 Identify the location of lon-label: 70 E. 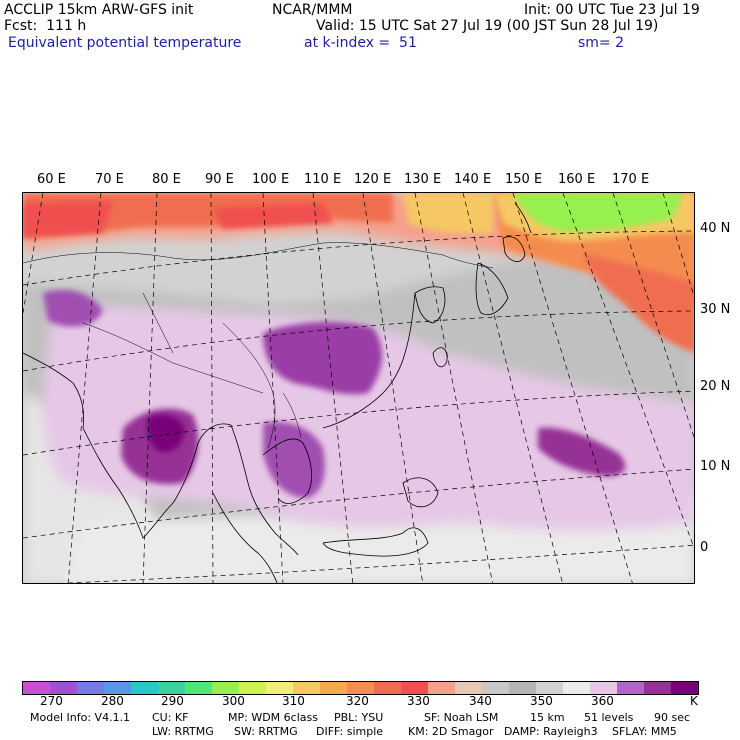
(109, 179).